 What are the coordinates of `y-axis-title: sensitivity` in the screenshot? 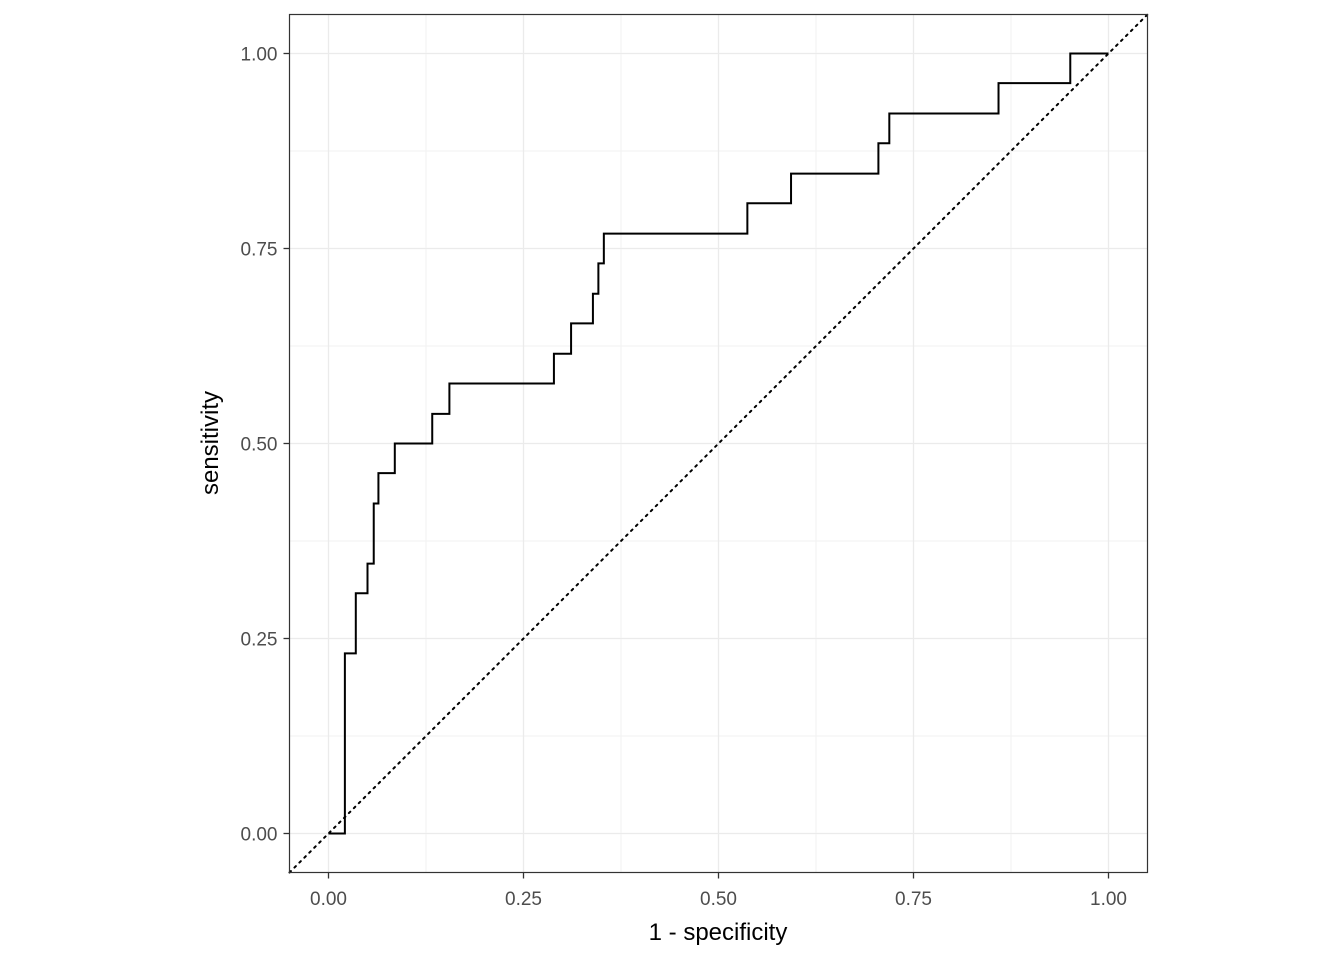 It's located at (210, 443).